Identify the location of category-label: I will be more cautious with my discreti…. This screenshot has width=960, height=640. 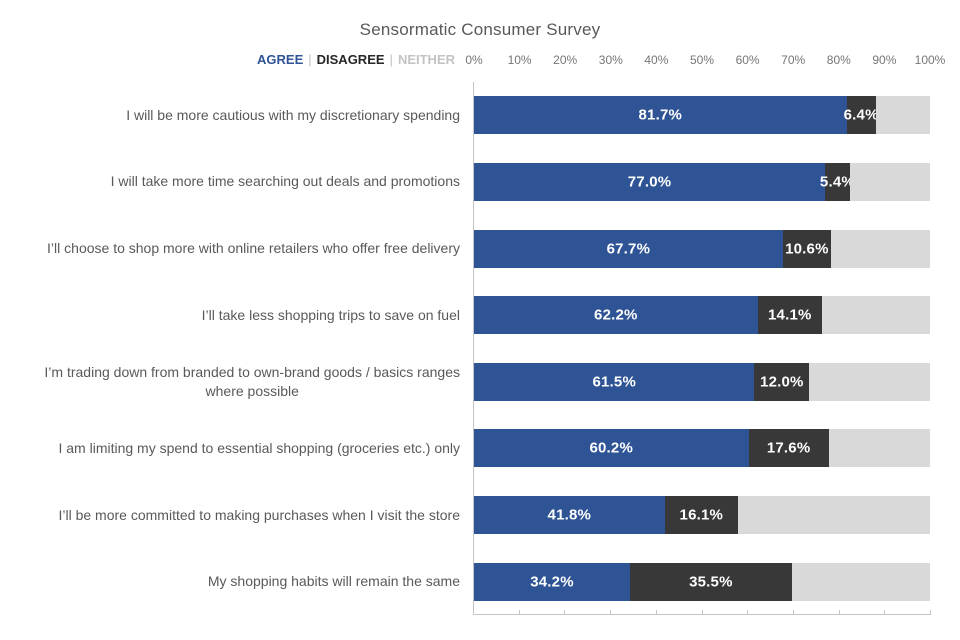
(293, 114).